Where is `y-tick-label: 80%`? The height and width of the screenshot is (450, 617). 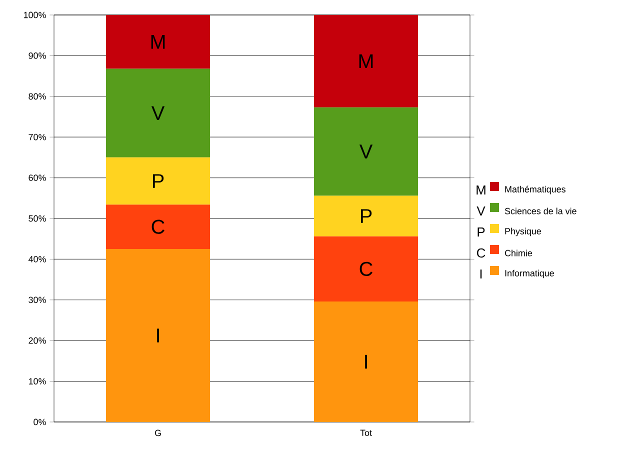
y-tick-label: 80% is located at coordinates (37, 96).